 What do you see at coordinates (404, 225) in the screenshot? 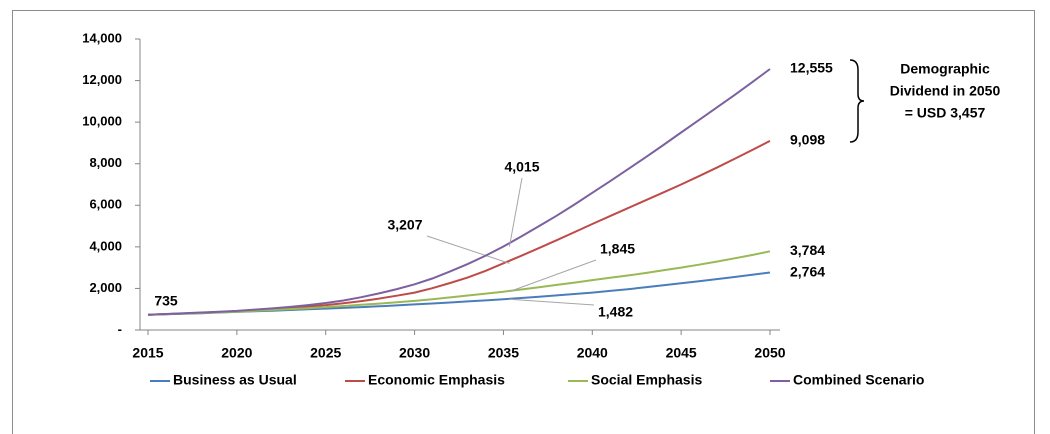
I see `data-label: 3,207` at bounding box center [404, 225].